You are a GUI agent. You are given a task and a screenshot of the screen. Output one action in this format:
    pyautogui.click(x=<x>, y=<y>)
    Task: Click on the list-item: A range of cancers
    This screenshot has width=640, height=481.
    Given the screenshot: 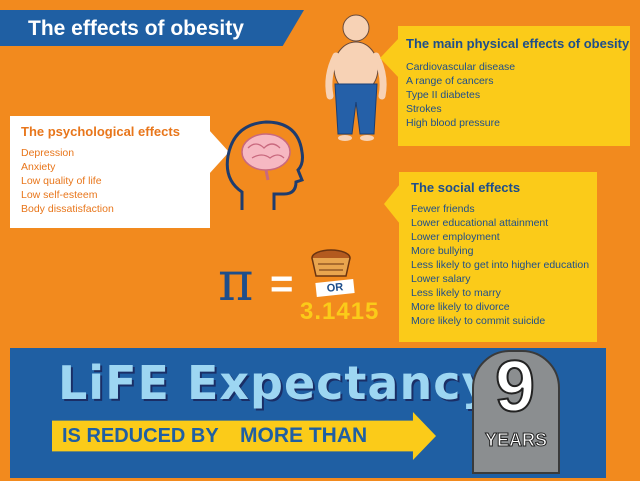 What is the action you would take?
    pyautogui.click(x=450, y=81)
    